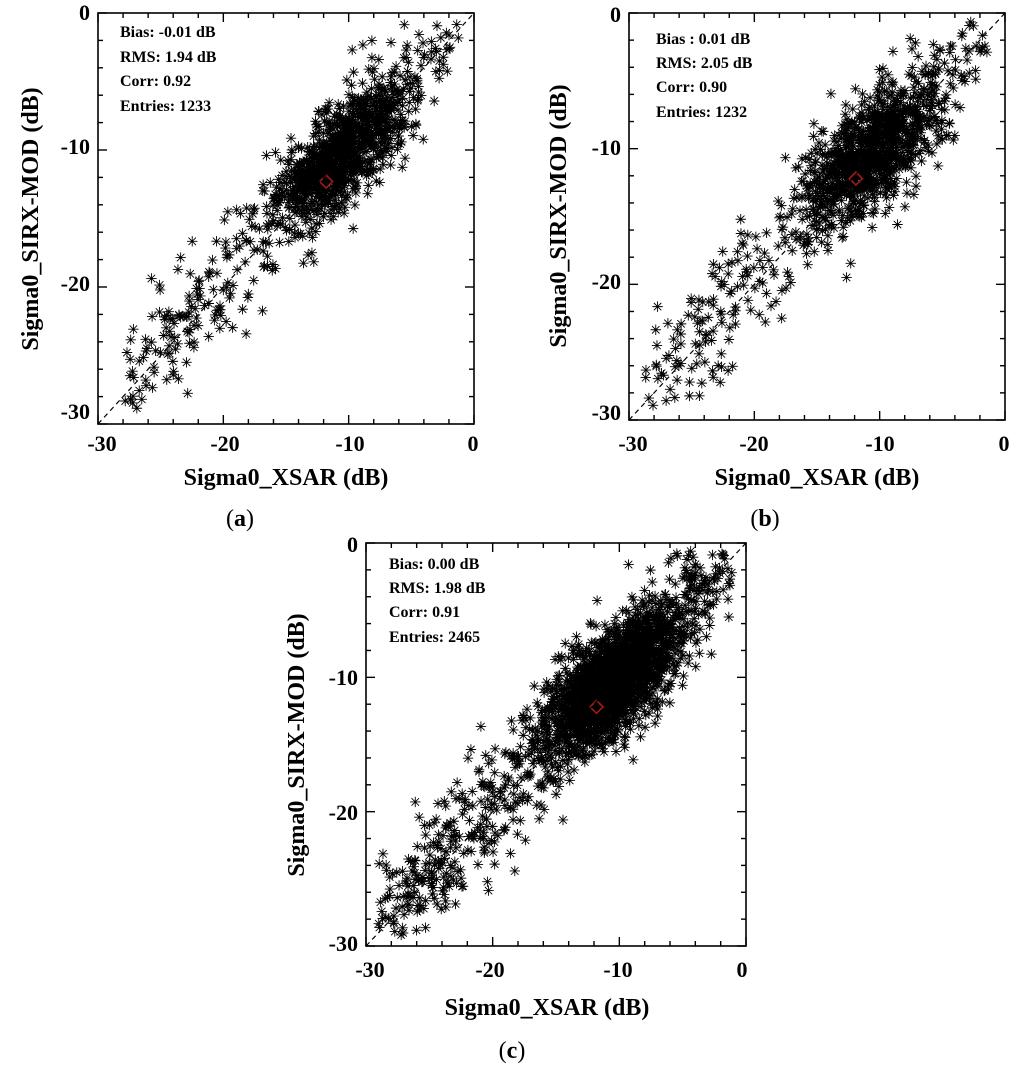 The image size is (1024, 1066). I want to click on panel-b-x-axis-title: Sigma0_XSAR (dB), so click(817, 478).